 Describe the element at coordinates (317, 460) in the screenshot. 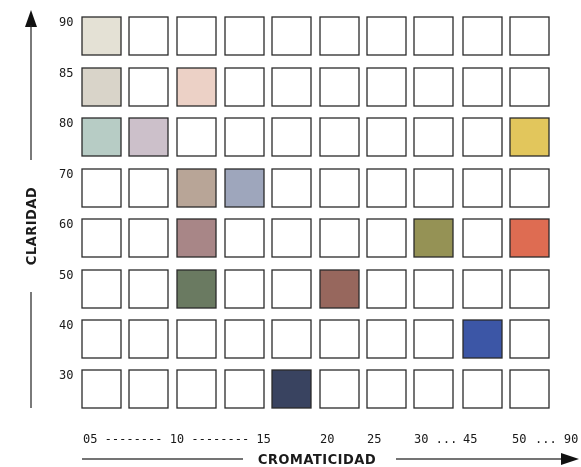

I see `x-axis-title: CROMATICIDAD` at that location.